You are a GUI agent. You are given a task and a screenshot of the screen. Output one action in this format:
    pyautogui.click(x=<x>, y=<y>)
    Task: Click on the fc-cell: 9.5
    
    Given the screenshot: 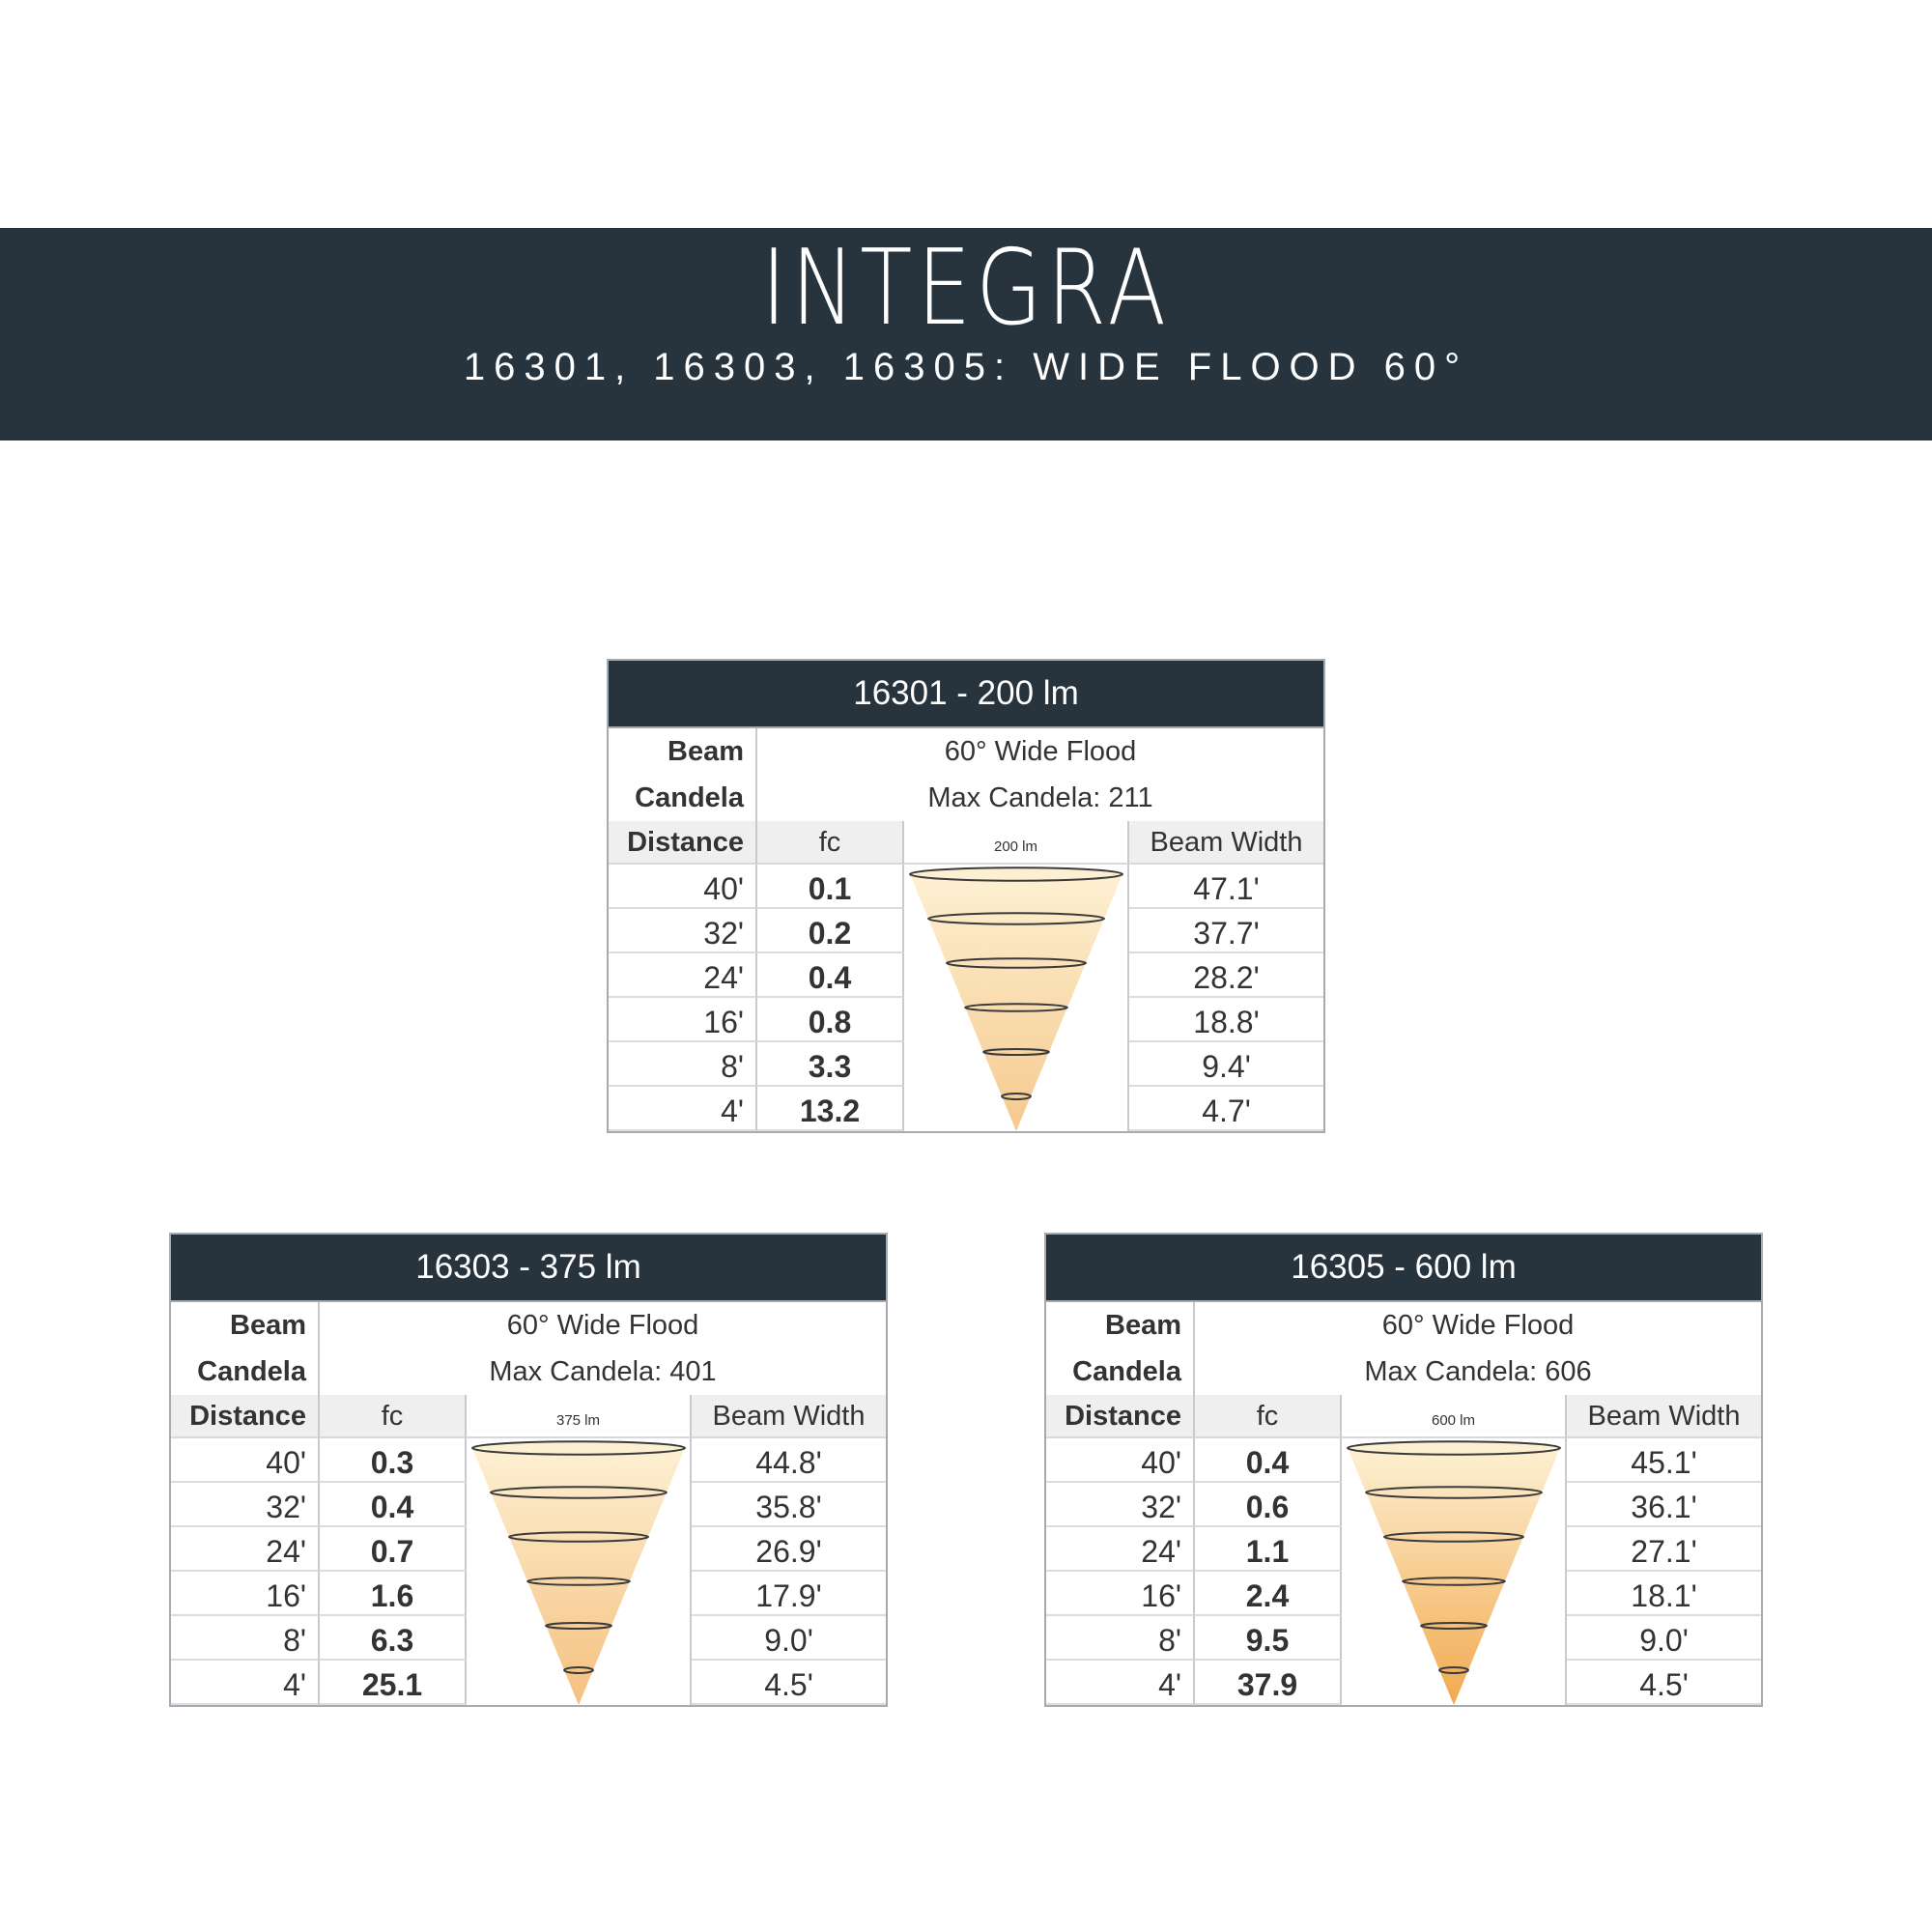 What is the action you would take?
    pyautogui.click(x=1268, y=1638)
    